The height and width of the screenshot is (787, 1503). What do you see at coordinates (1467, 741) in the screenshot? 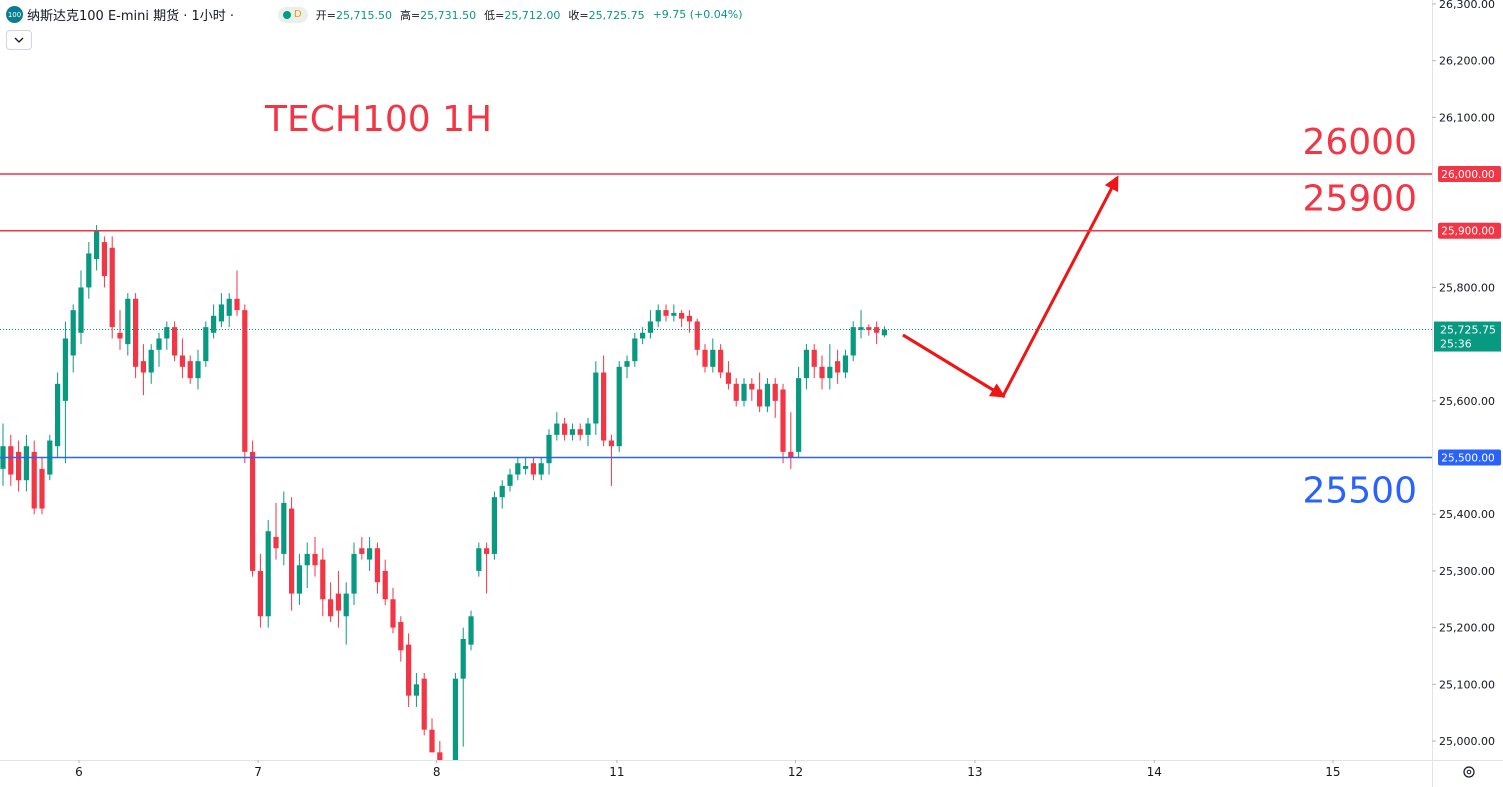
I see `y-tick-label: 25,000.00` at bounding box center [1467, 741].